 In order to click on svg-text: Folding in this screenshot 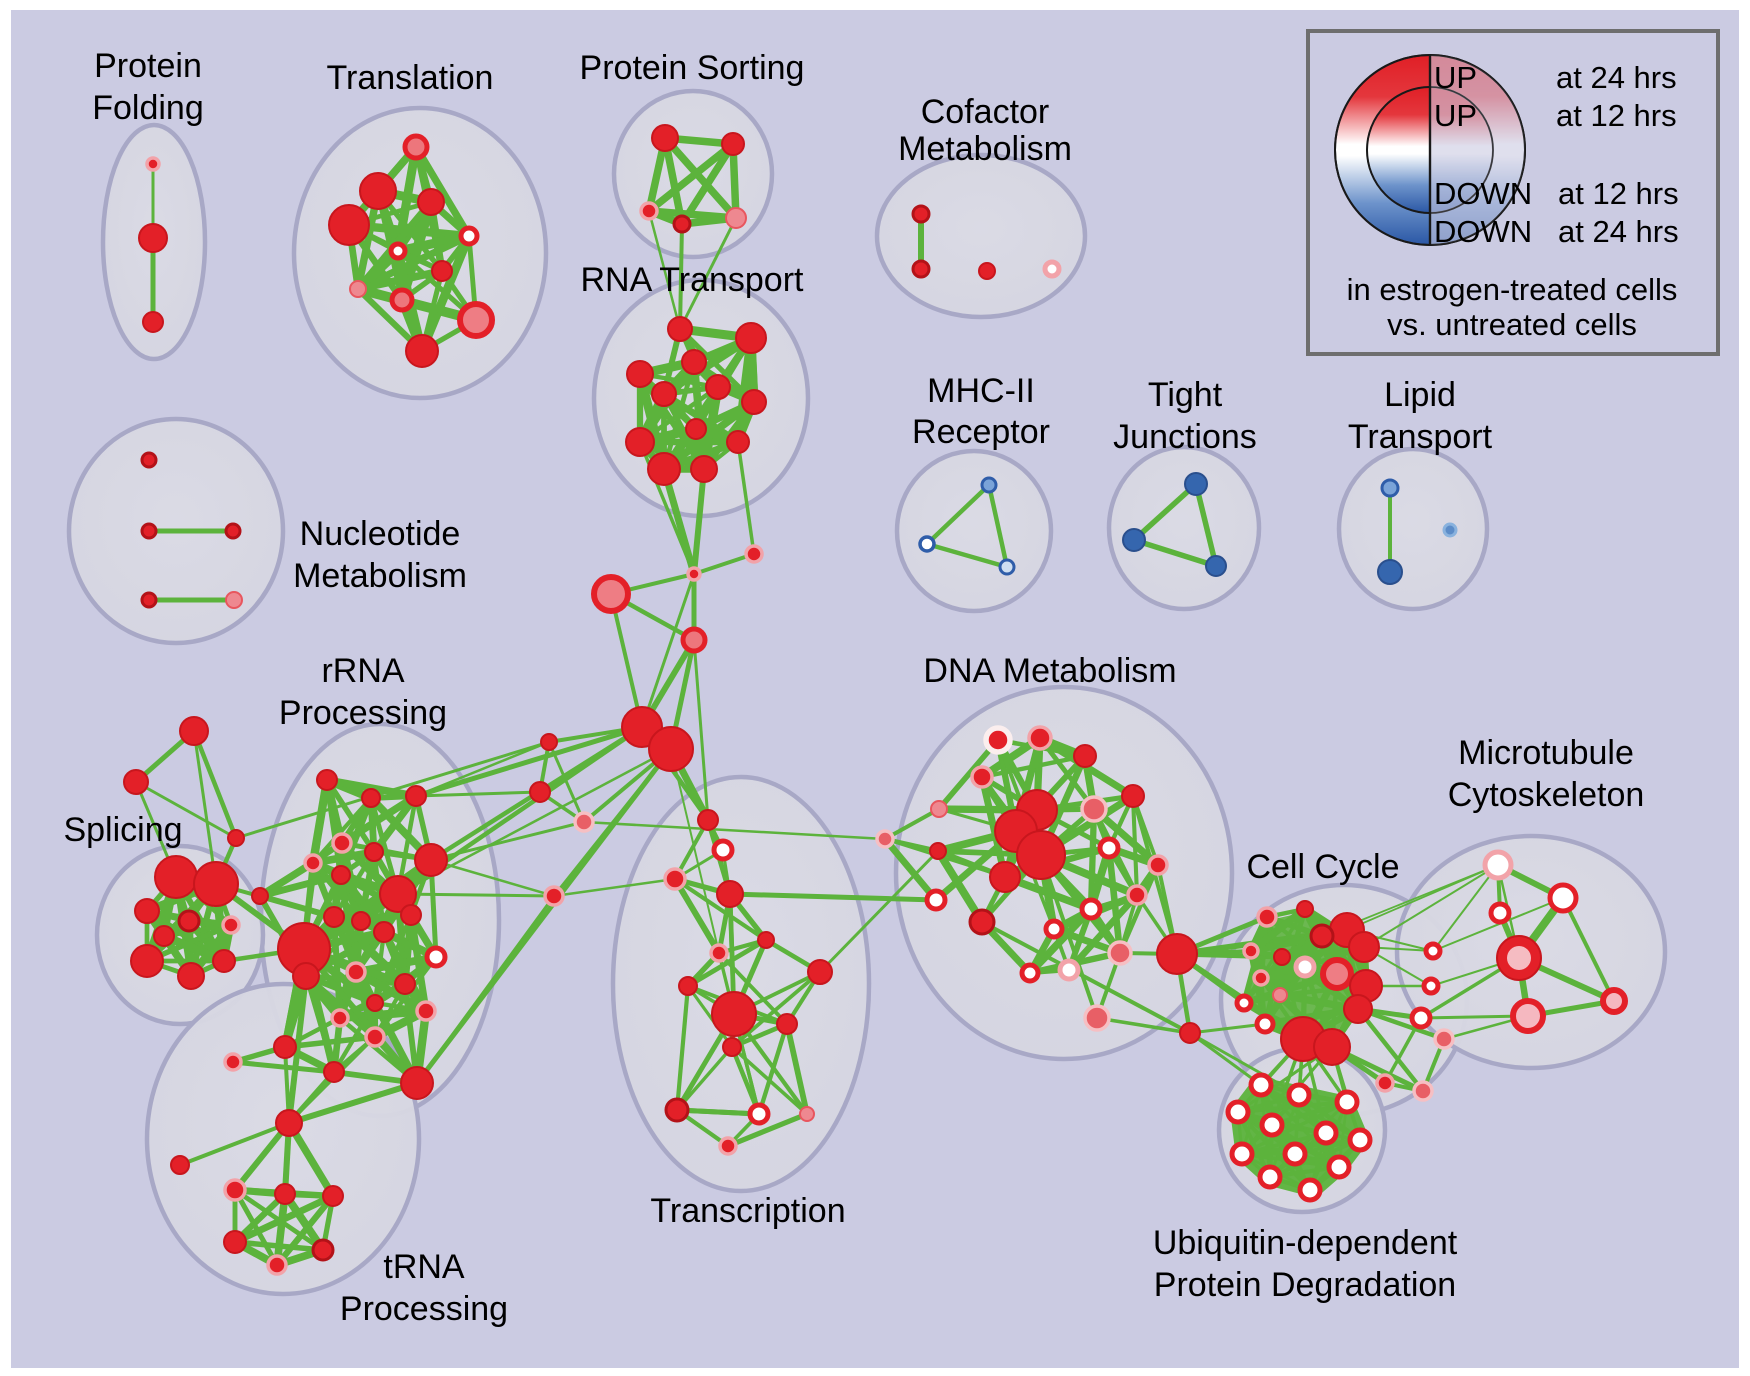, I will do `click(148, 108)`.